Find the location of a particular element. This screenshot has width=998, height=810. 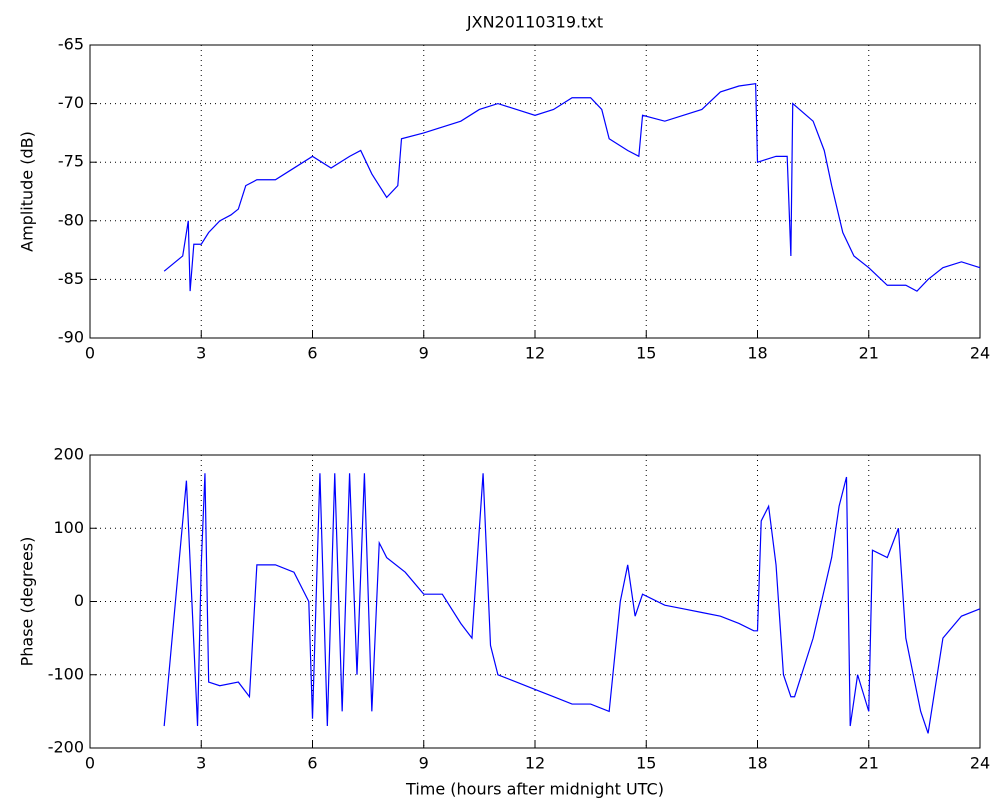

y-tick-label: -200 is located at coordinates (66, 747).